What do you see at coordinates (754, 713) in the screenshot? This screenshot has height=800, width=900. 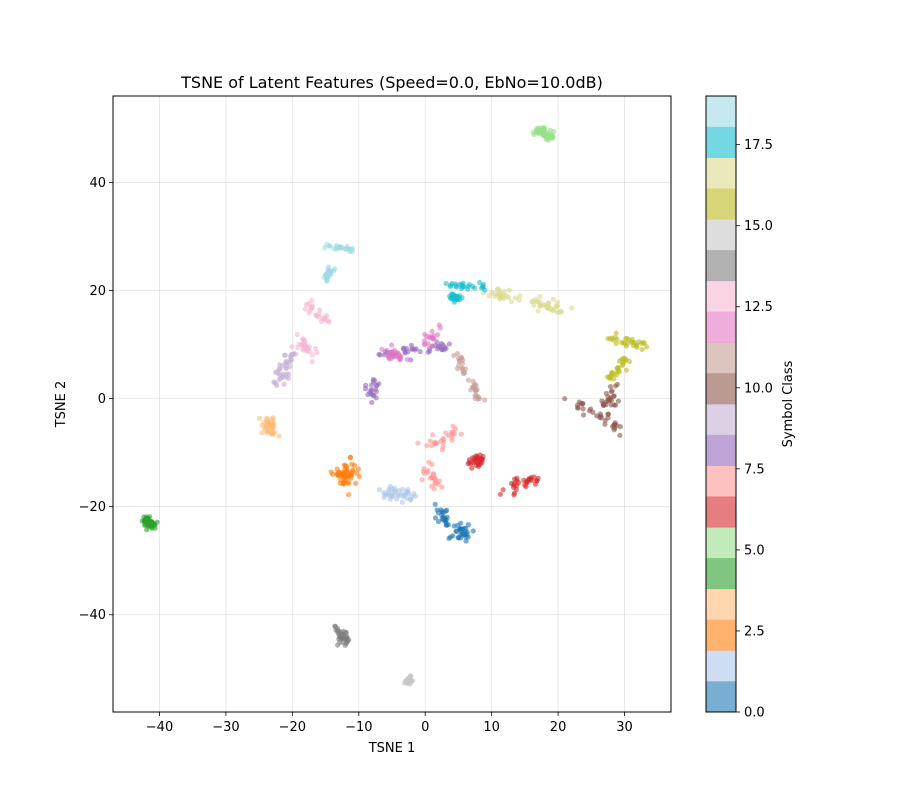 I see `colorbar-tick-label: 0.0` at bounding box center [754, 713].